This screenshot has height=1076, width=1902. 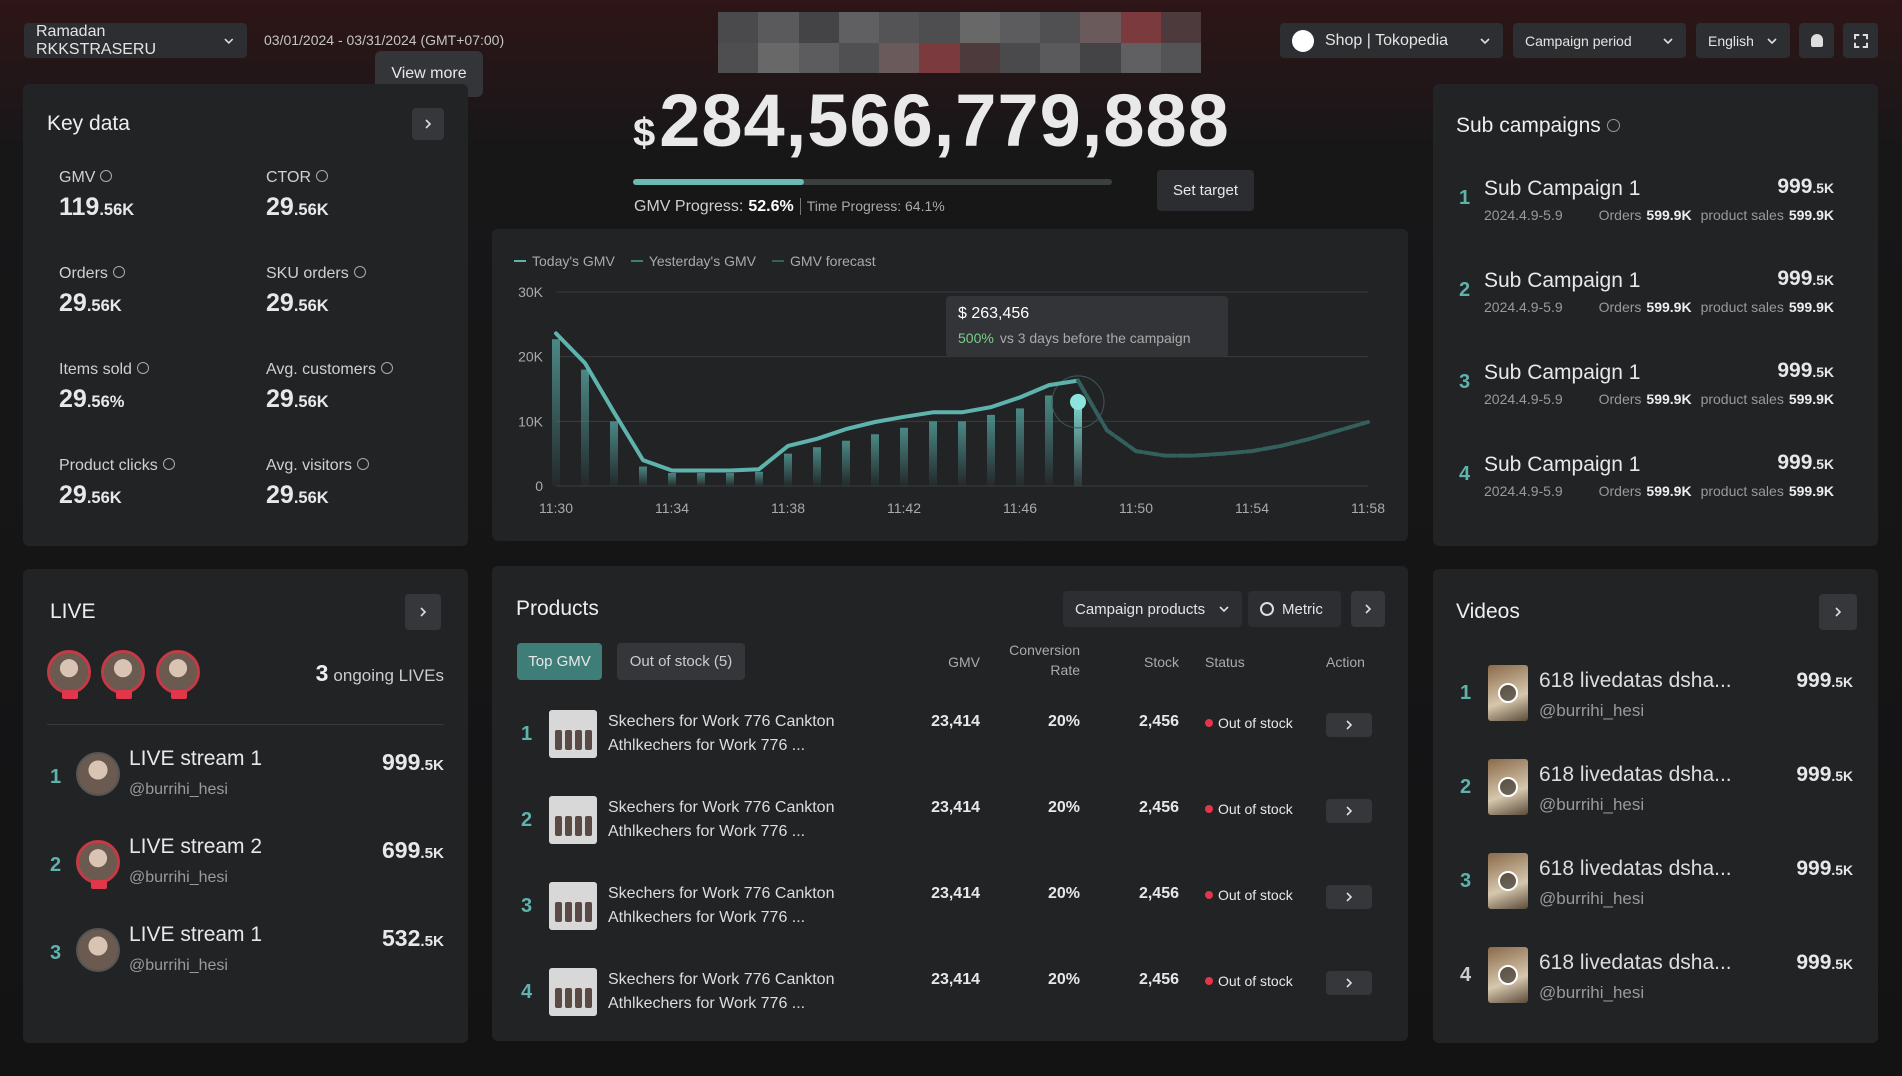 What do you see at coordinates (931, 120) in the screenshot?
I see `gmv-total: $284,566,779,888` at bounding box center [931, 120].